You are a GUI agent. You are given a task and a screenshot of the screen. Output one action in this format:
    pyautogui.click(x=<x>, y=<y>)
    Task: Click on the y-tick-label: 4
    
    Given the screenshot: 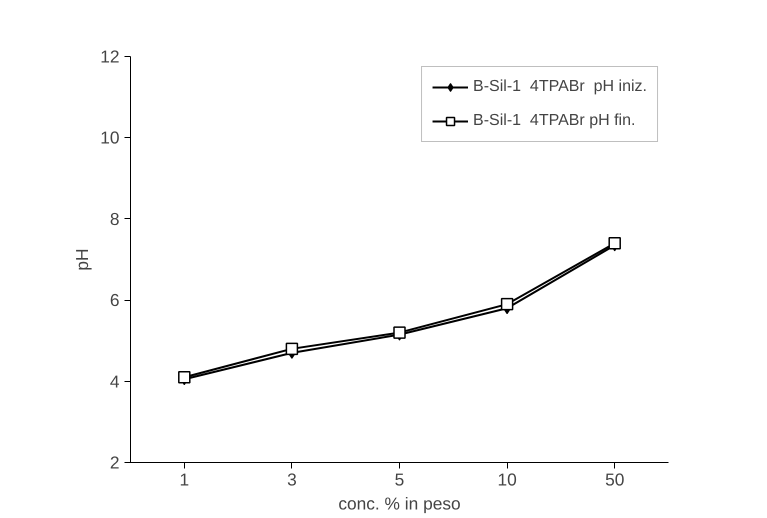 What is the action you would take?
    pyautogui.click(x=115, y=381)
    